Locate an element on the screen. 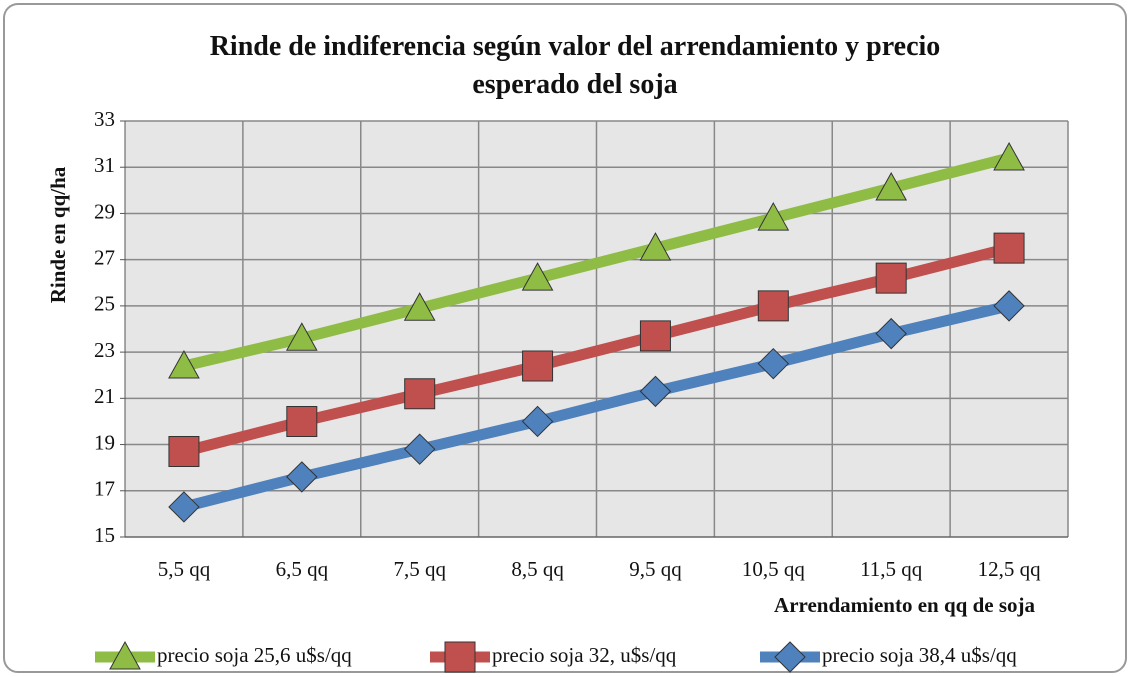 Image resolution: width=1132 pixels, height=677 pixels. y-tick-label: 21 is located at coordinates (104, 396).